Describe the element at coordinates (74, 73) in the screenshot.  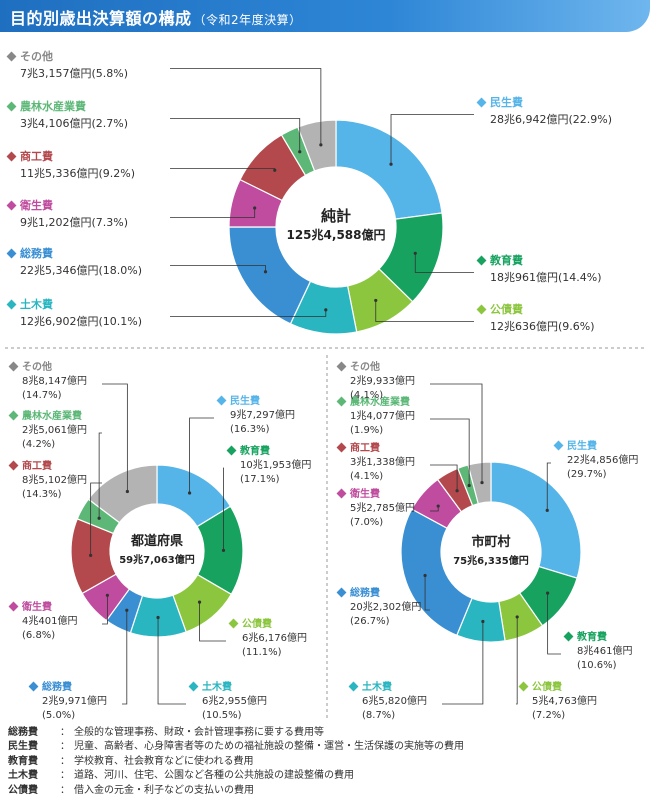
I see `label-amount: 7兆3,157億円(5.8%)` at that location.